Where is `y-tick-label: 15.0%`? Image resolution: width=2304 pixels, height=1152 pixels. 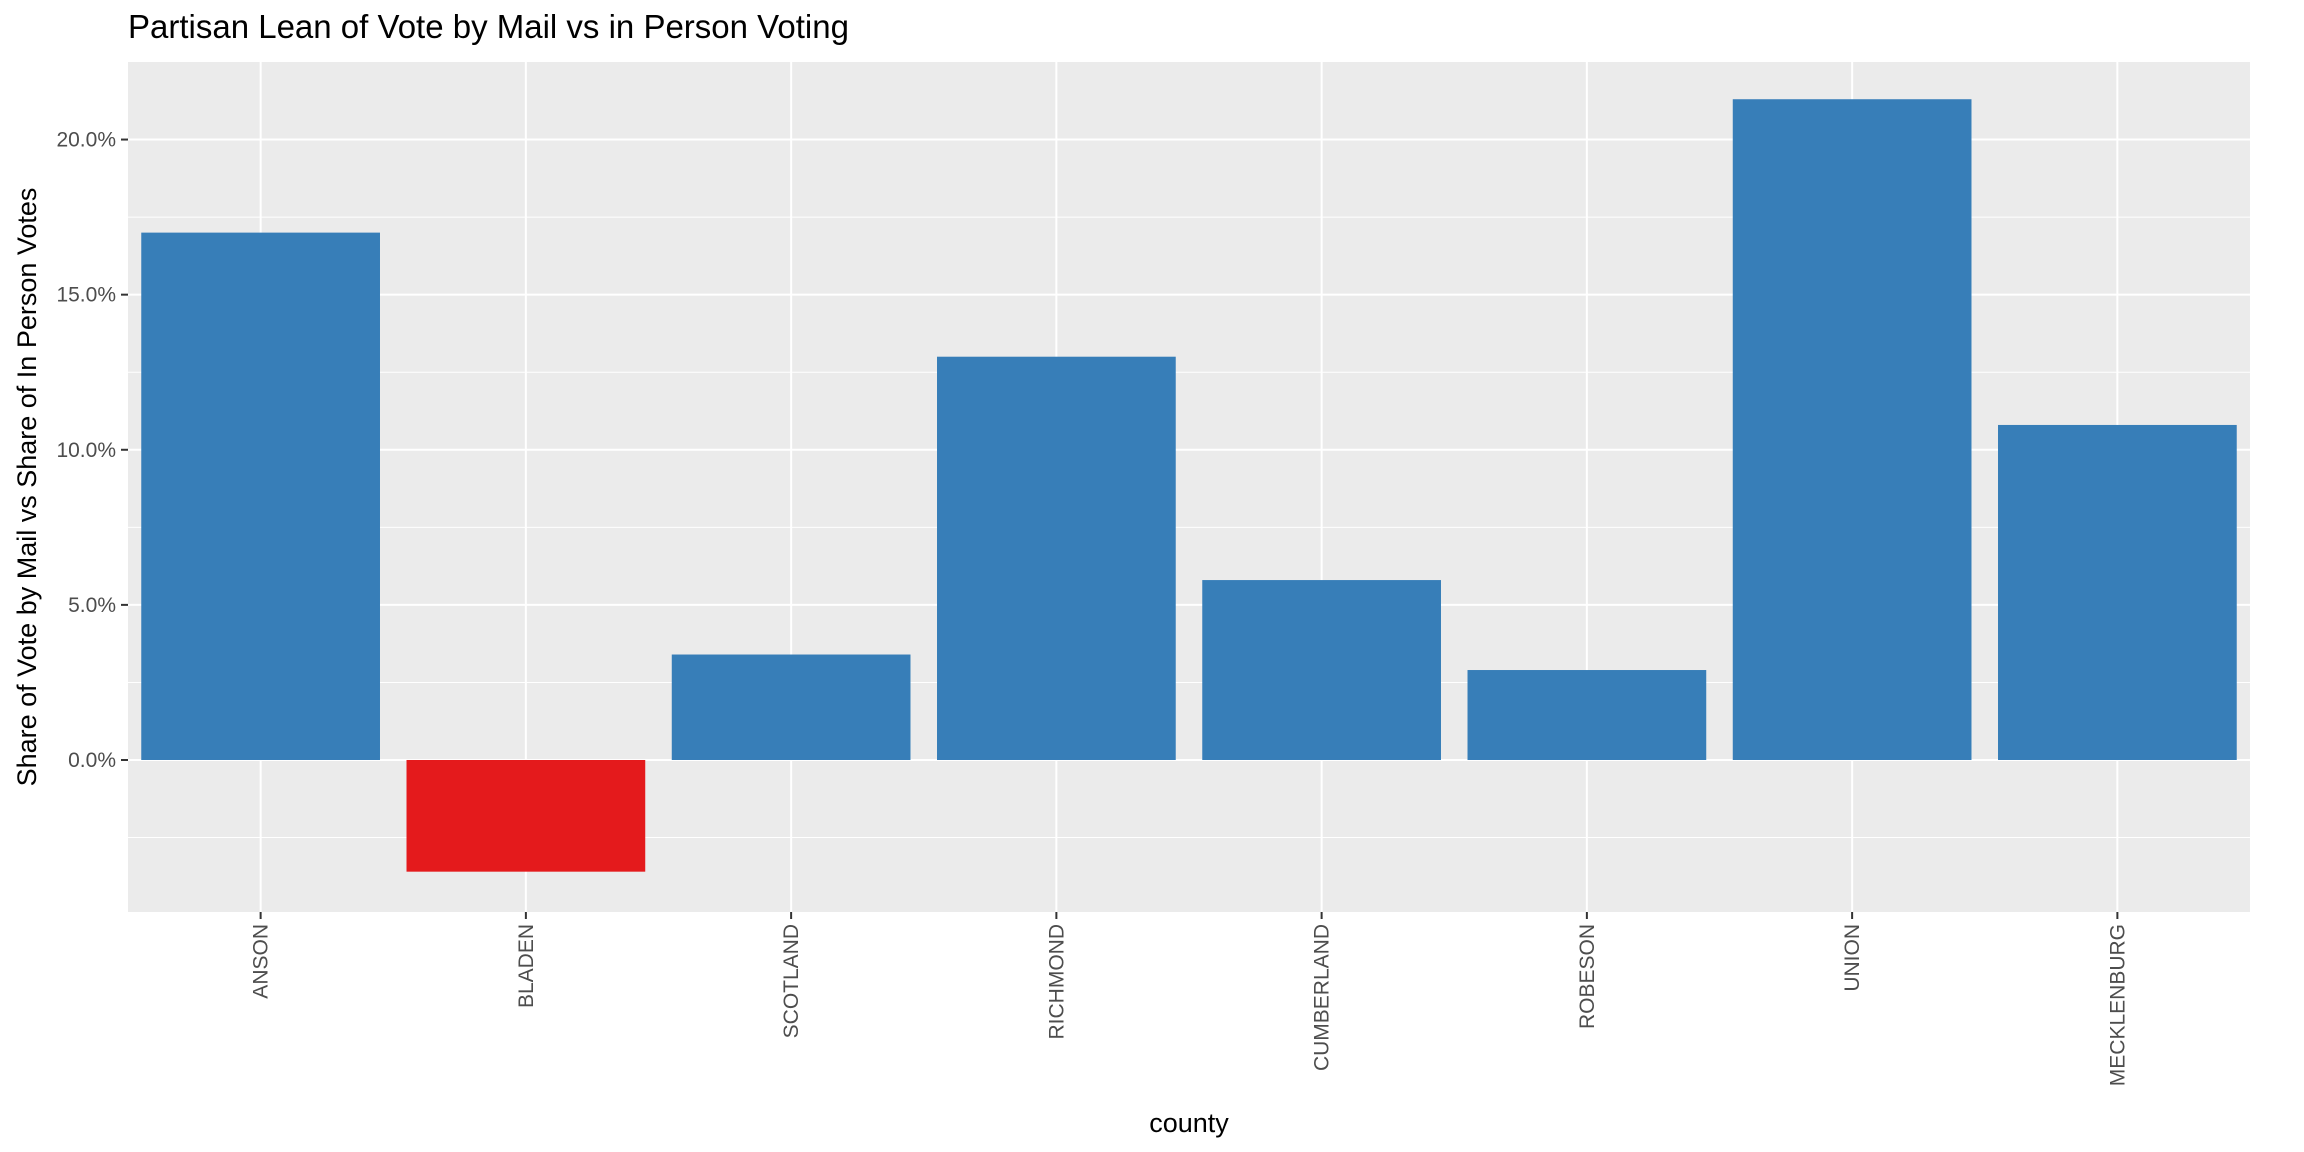 y-tick-label: 15.0% is located at coordinates (86, 295).